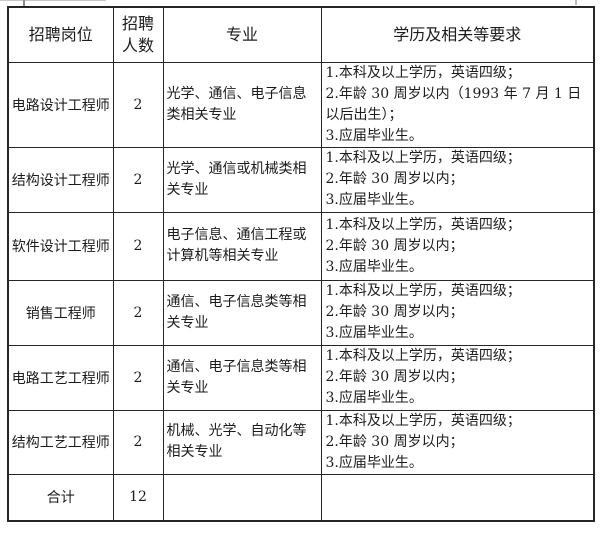 This screenshot has height=535, width=600. Describe the element at coordinates (138, 34) in the screenshot. I see `header-count: 招聘人数` at that location.